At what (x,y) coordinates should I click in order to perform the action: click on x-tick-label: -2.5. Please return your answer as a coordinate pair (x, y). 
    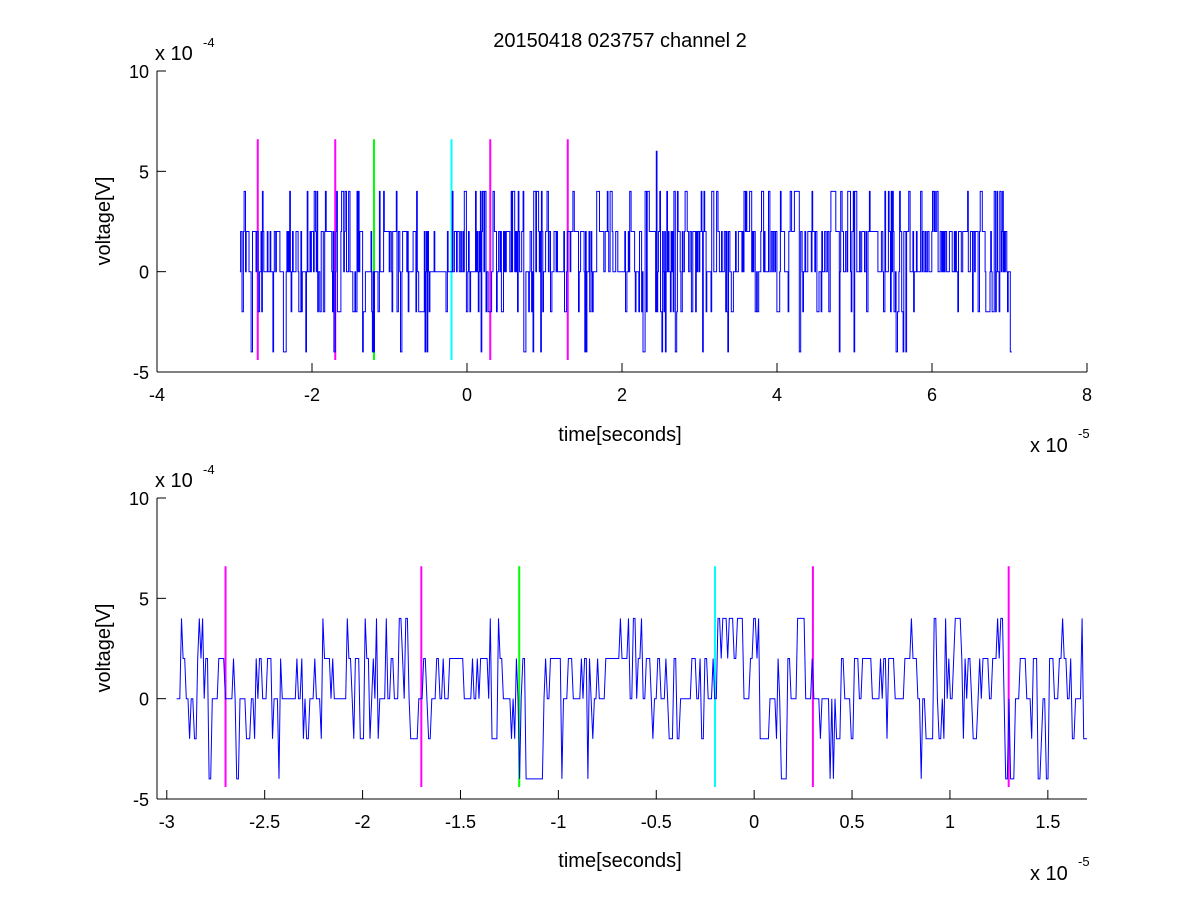
    Looking at the image, I should click on (264, 822).